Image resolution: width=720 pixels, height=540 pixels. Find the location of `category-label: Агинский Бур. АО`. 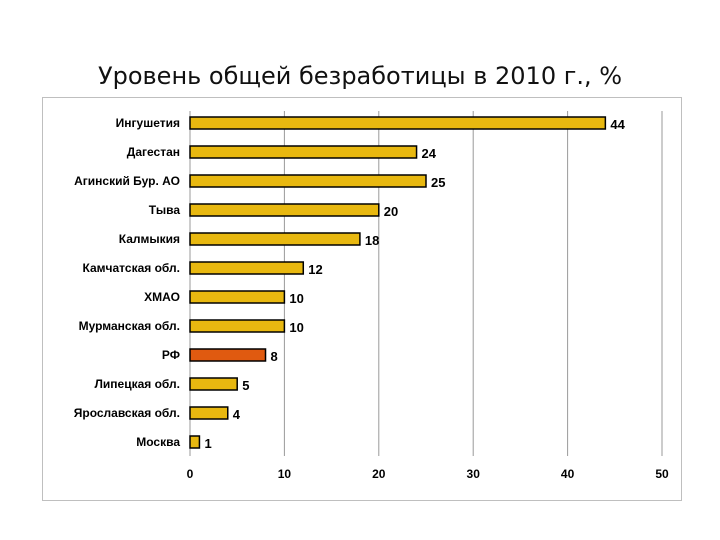

category-label: Агинский Бур. АО is located at coordinates (127, 181).